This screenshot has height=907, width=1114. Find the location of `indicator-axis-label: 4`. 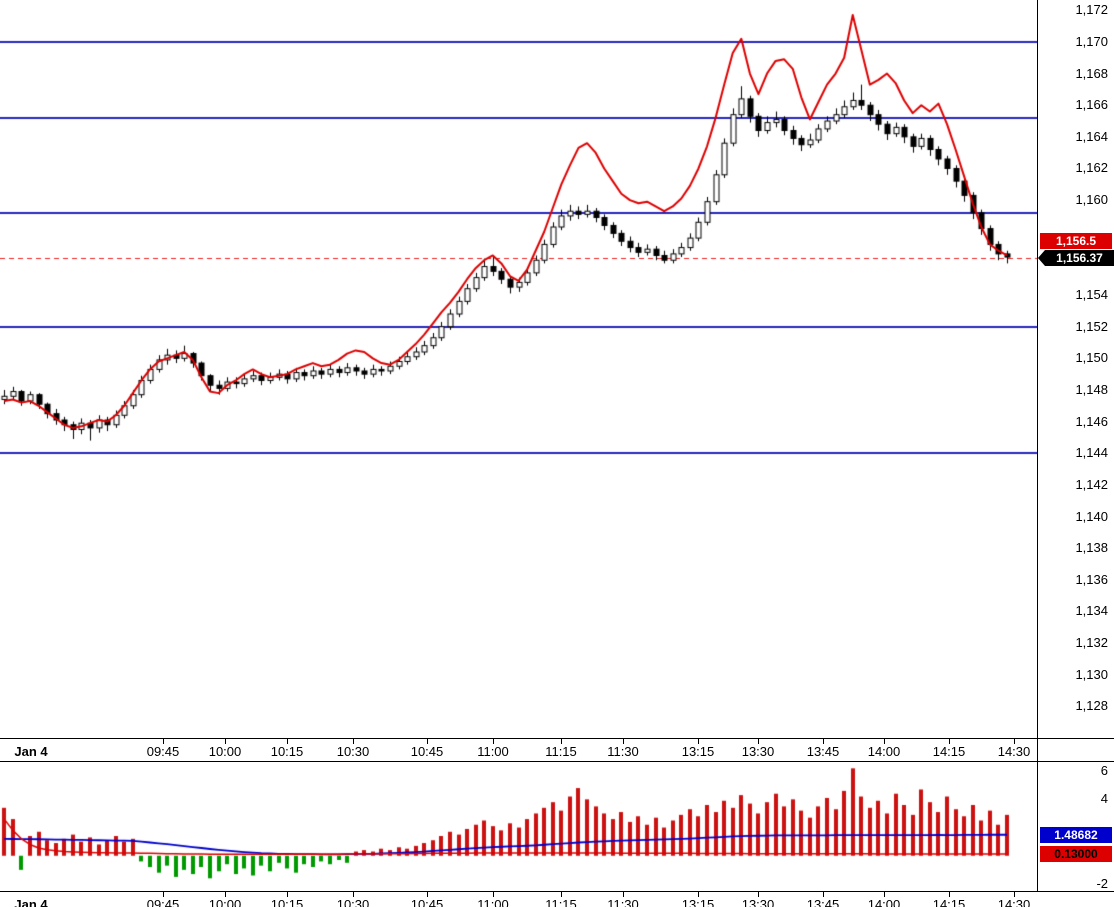

indicator-axis-label: 4 is located at coordinates (1104, 798).